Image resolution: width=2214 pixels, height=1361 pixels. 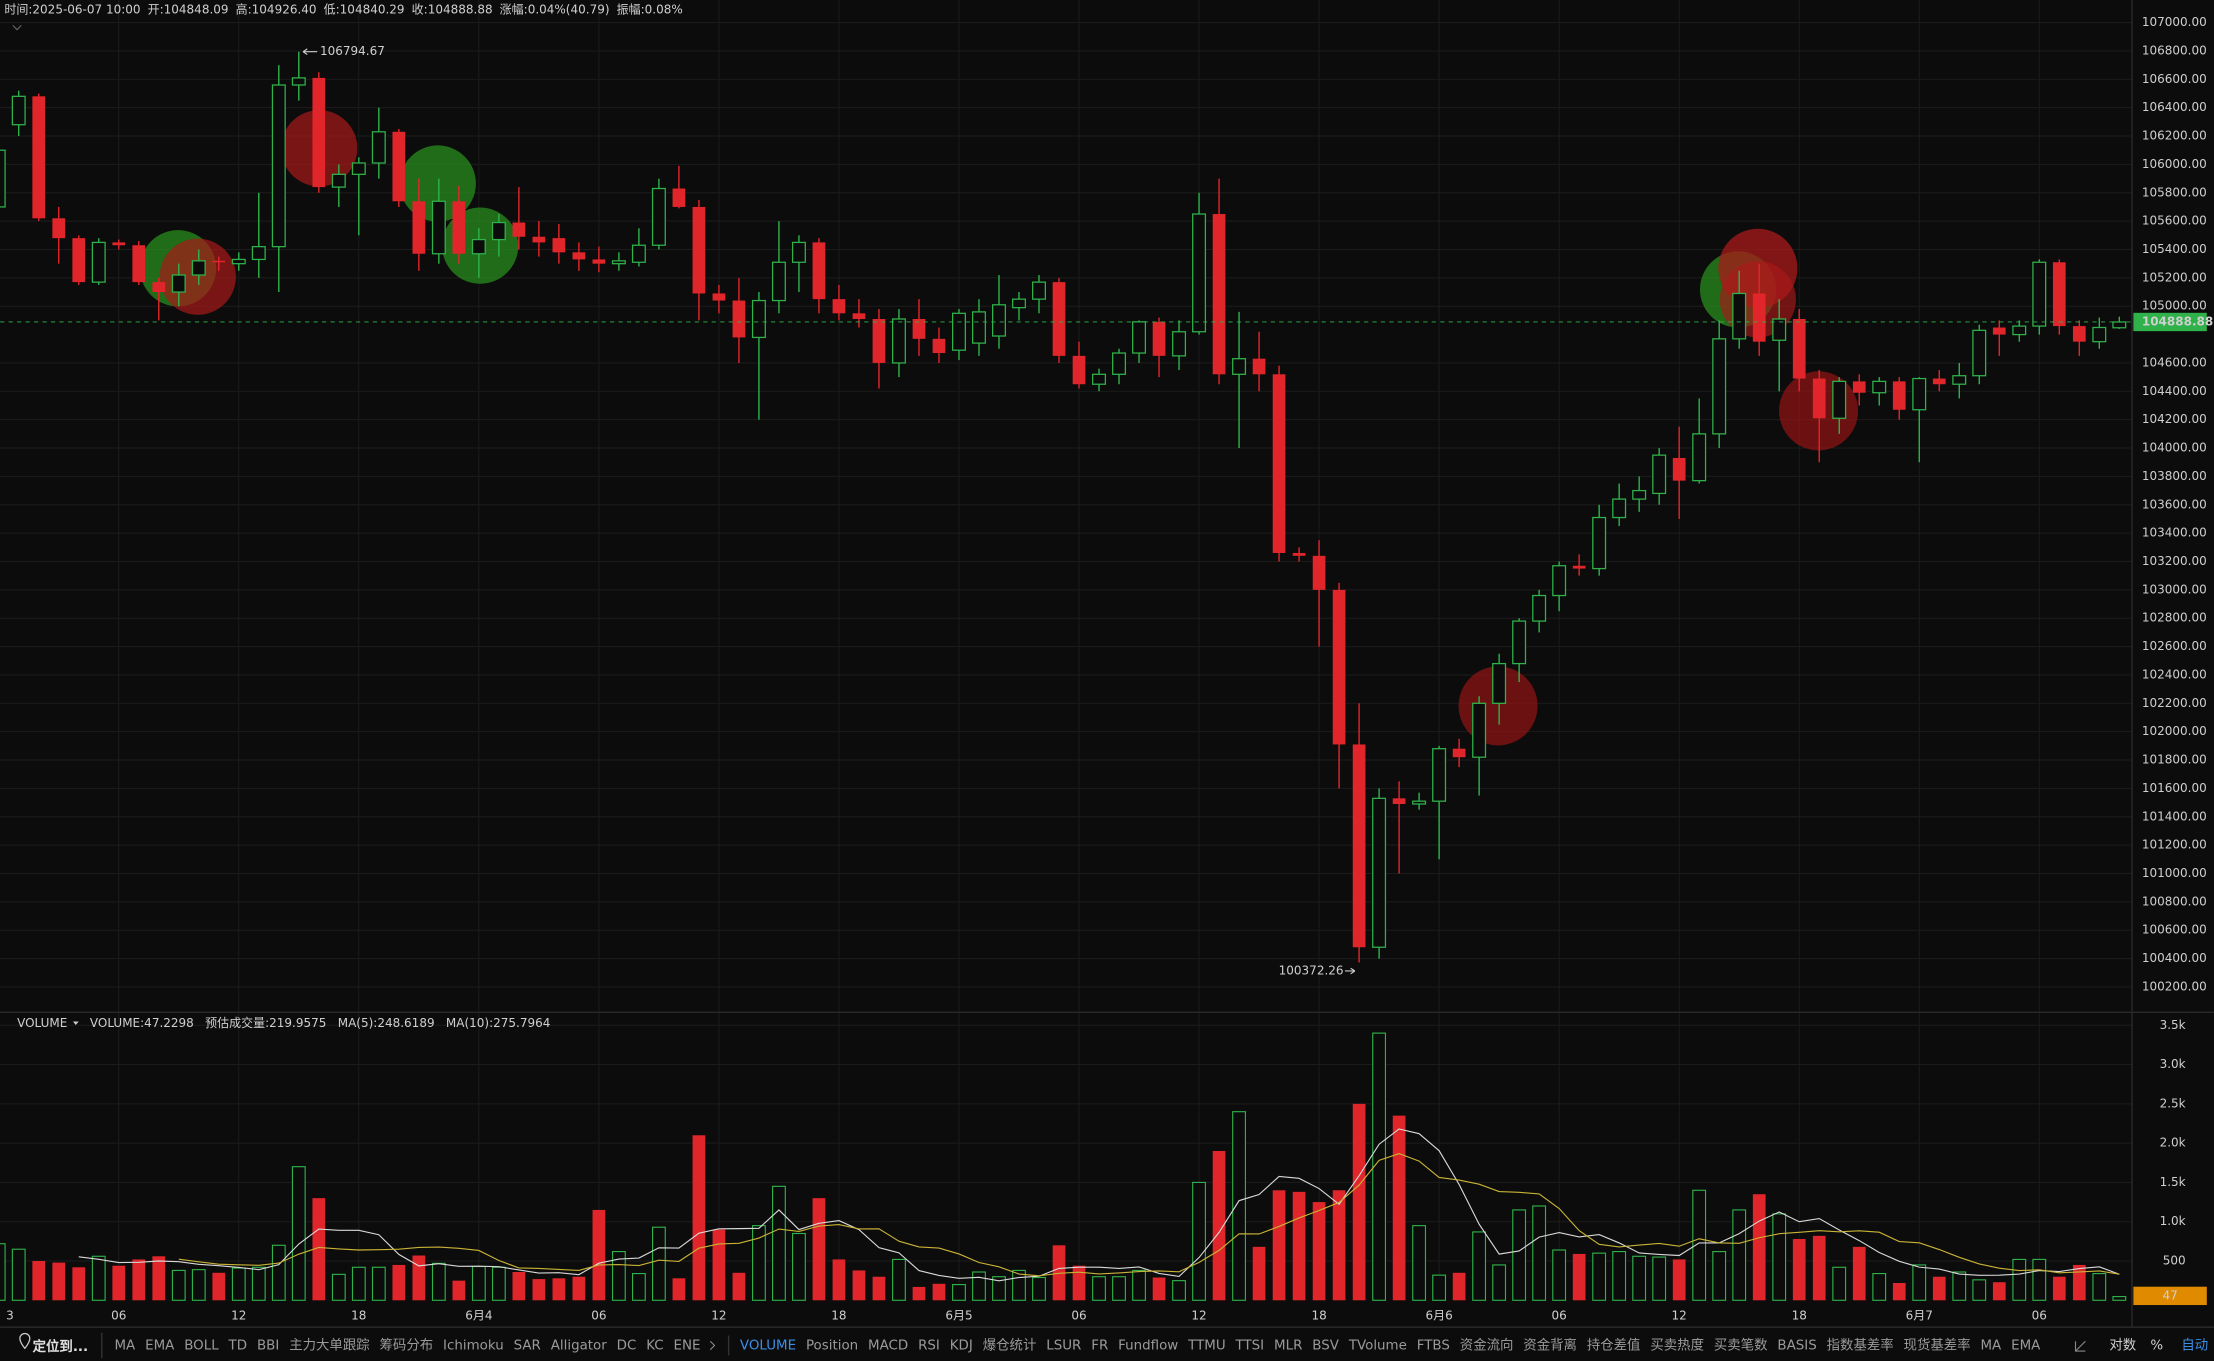 I want to click on y-tick-label: 101600.00, so click(x=2174, y=788).